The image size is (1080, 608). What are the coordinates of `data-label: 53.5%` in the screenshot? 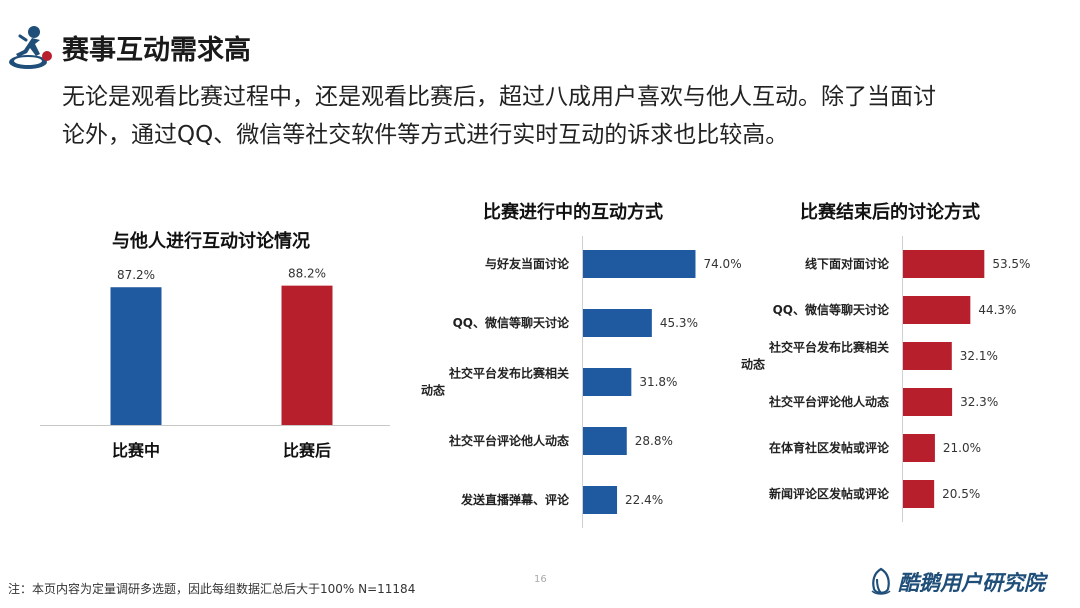 It's located at (1011, 264).